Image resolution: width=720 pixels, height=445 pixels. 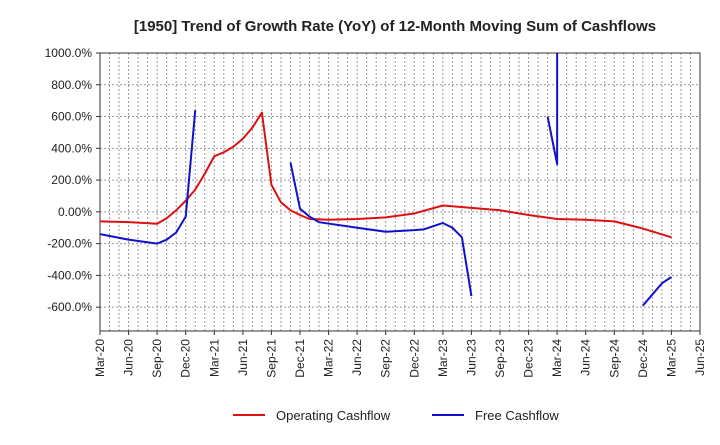 I want to click on y-tick-label: -200.0%, so click(x=69, y=244).